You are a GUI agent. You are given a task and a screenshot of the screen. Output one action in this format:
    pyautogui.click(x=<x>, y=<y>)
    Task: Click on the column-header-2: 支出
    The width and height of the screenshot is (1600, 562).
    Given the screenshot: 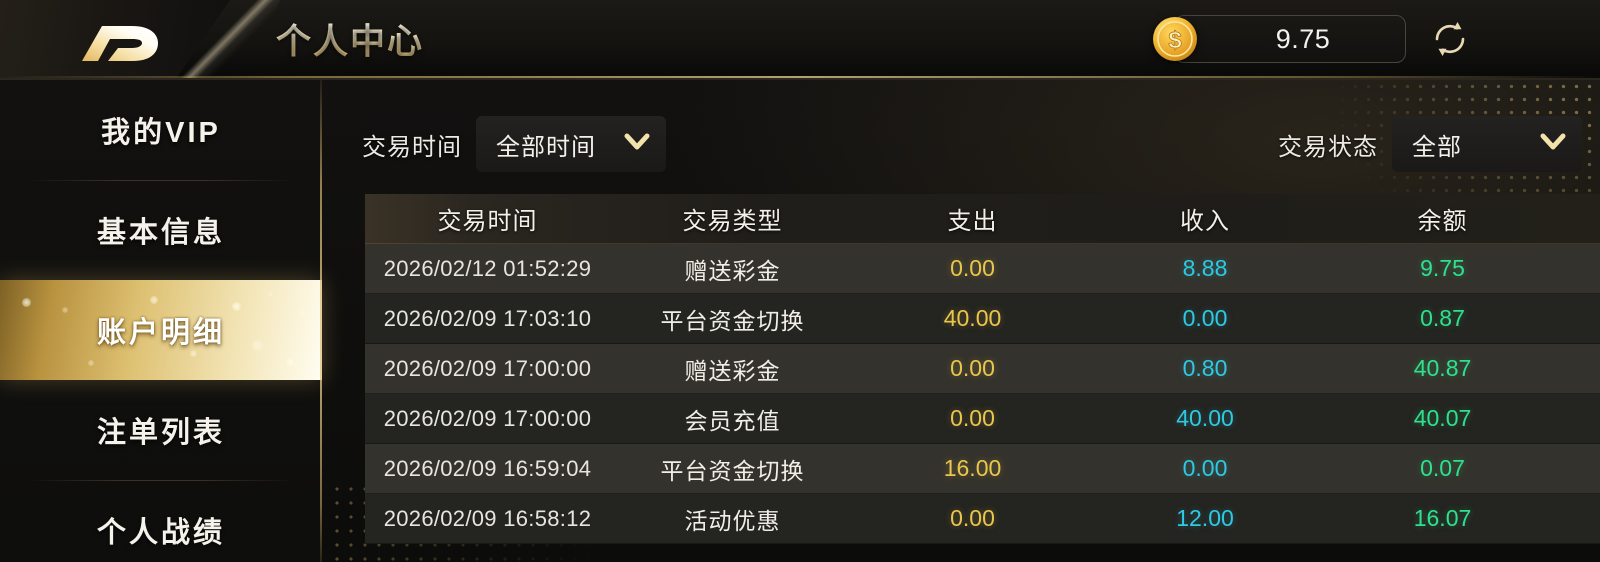 What is the action you would take?
    pyautogui.click(x=972, y=221)
    